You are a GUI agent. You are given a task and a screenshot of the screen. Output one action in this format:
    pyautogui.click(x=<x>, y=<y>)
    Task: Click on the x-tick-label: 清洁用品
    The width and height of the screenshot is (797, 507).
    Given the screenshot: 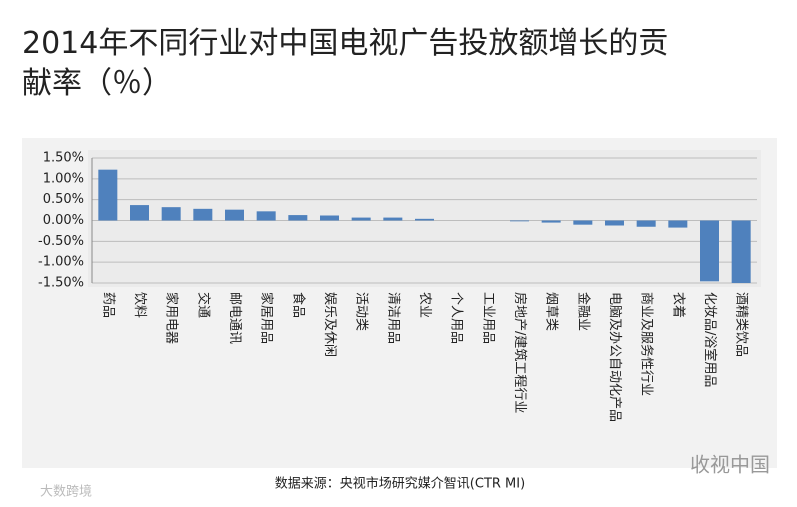 What is the action you would take?
    pyautogui.click(x=392, y=318)
    